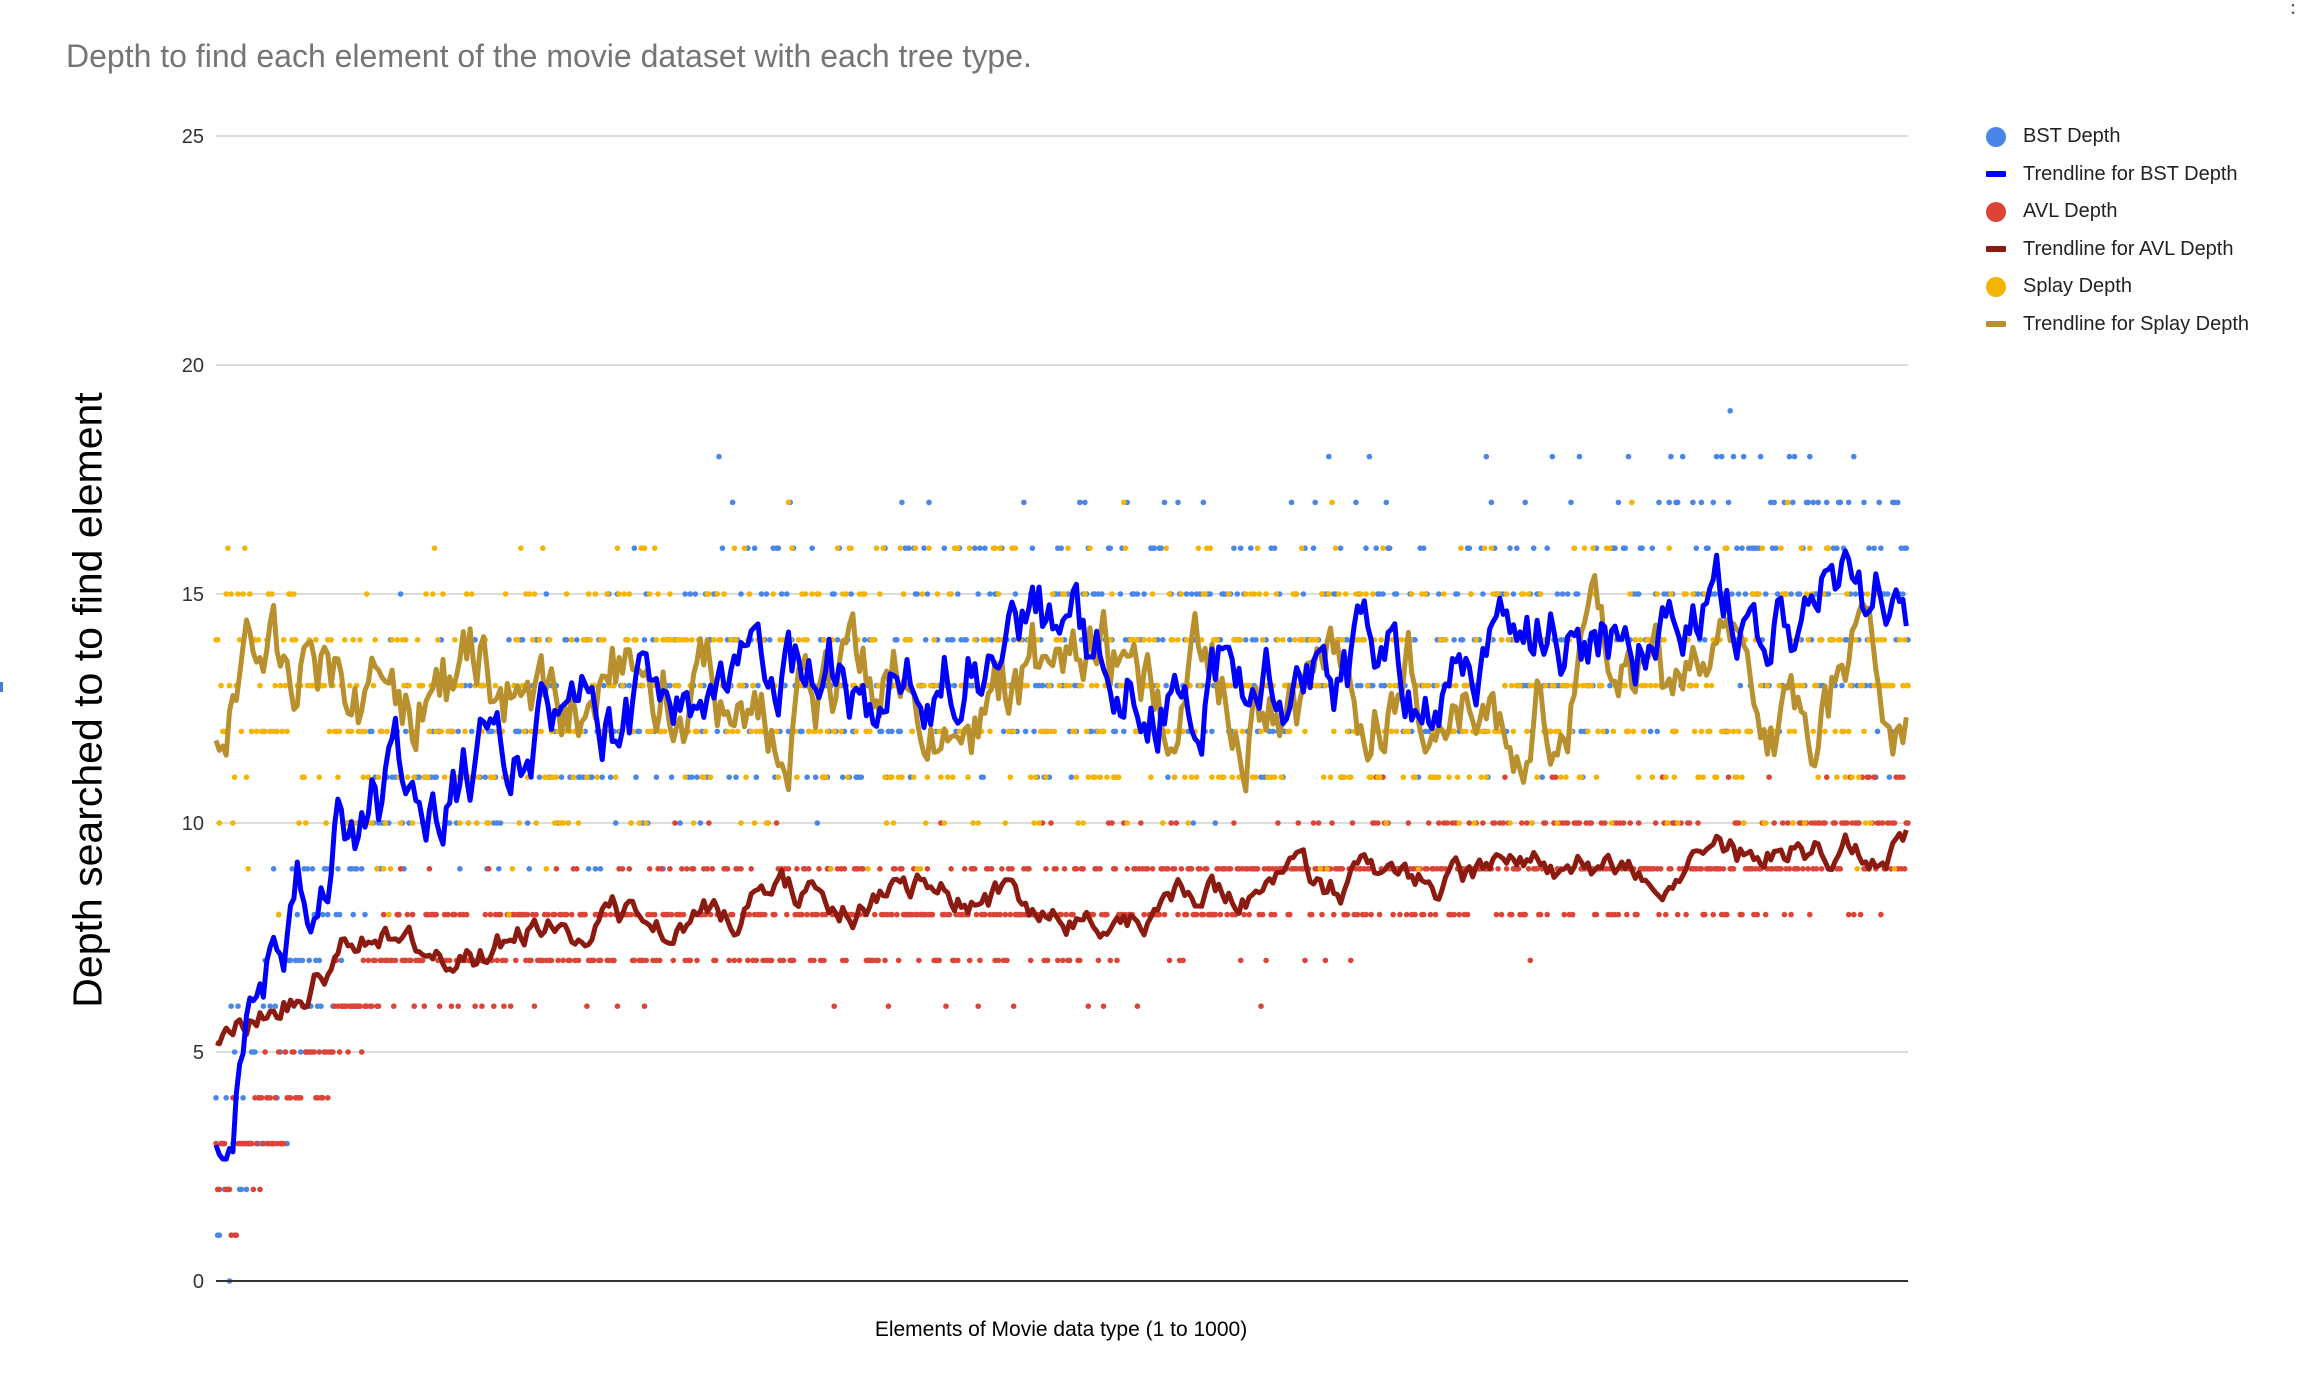 This screenshot has width=2308, height=1394. I want to click on legend-item-bst-trendline: Trendline for BST Depth, so click(2117, 175).